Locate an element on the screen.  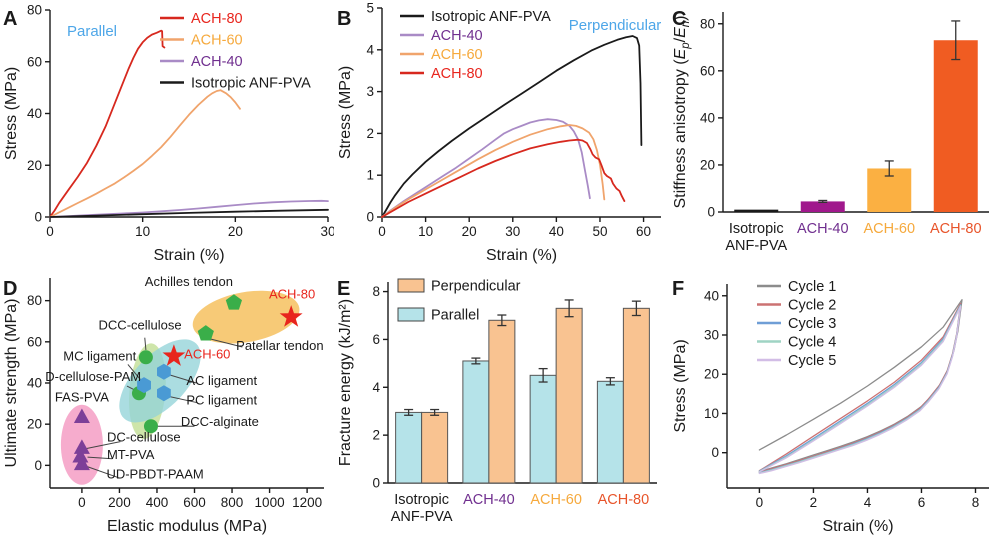
panel-letter: B is located at coordinates (344, 19).